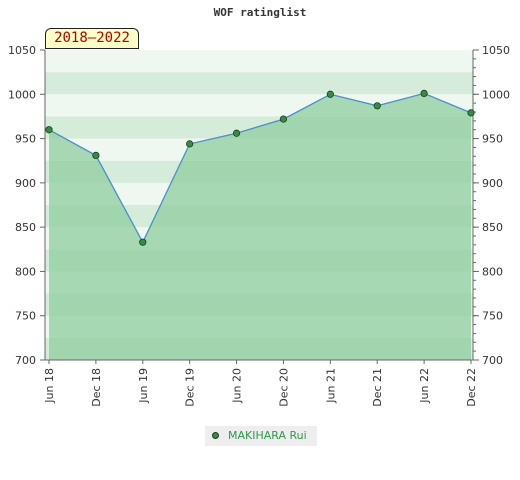  Describe the element at coordinates (267, 435) in the screenshot. I see `legend-label: MAKIHARA Rui` at that location.